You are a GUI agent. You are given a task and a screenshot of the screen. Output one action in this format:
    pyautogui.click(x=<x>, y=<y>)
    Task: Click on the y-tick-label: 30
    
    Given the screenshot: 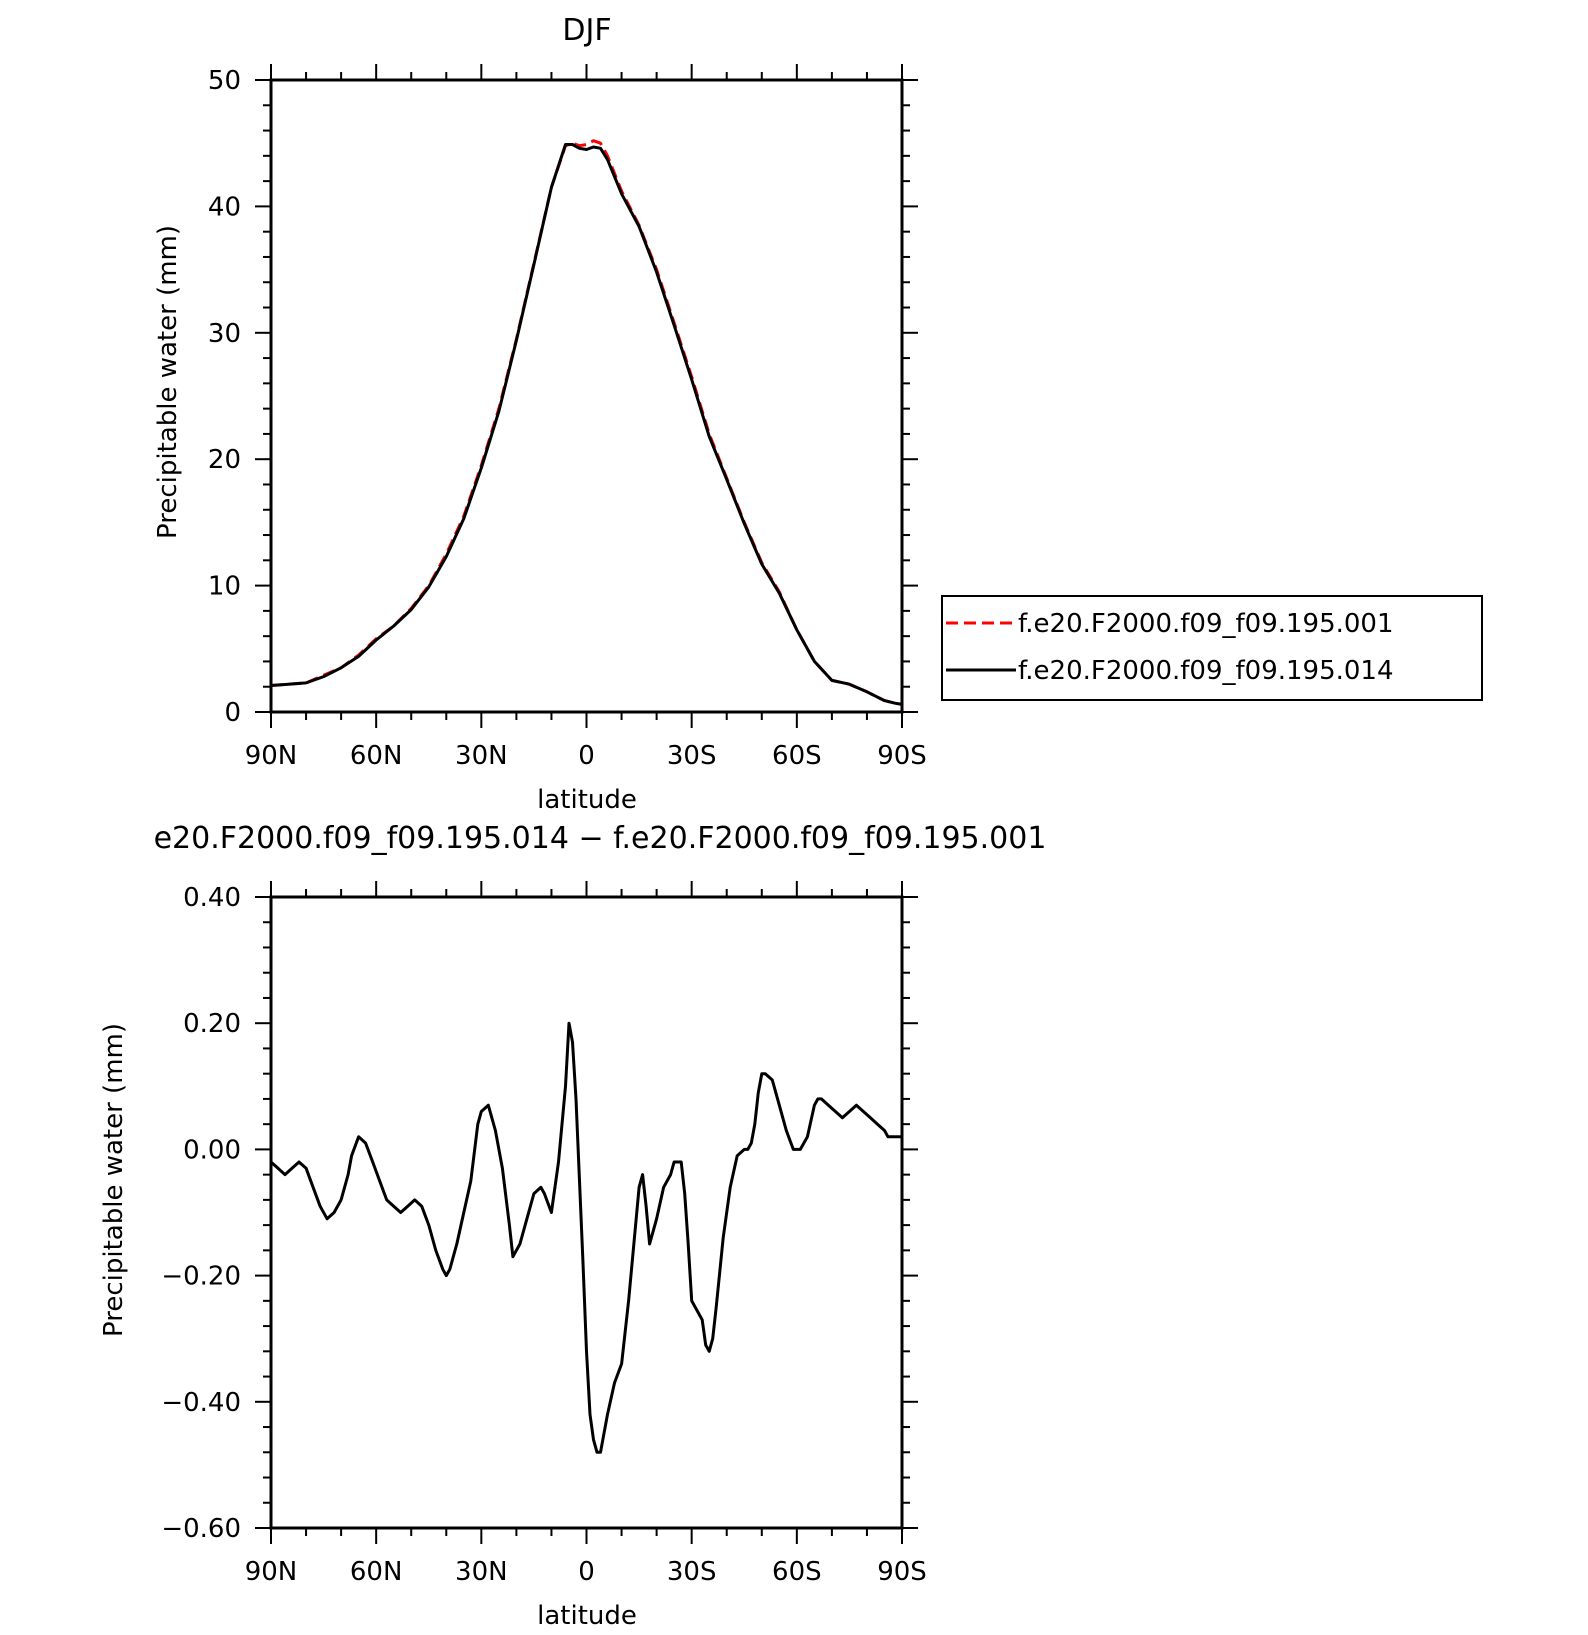 What is the action you would take?
    pyautogui.click(x=224, y=334)
    